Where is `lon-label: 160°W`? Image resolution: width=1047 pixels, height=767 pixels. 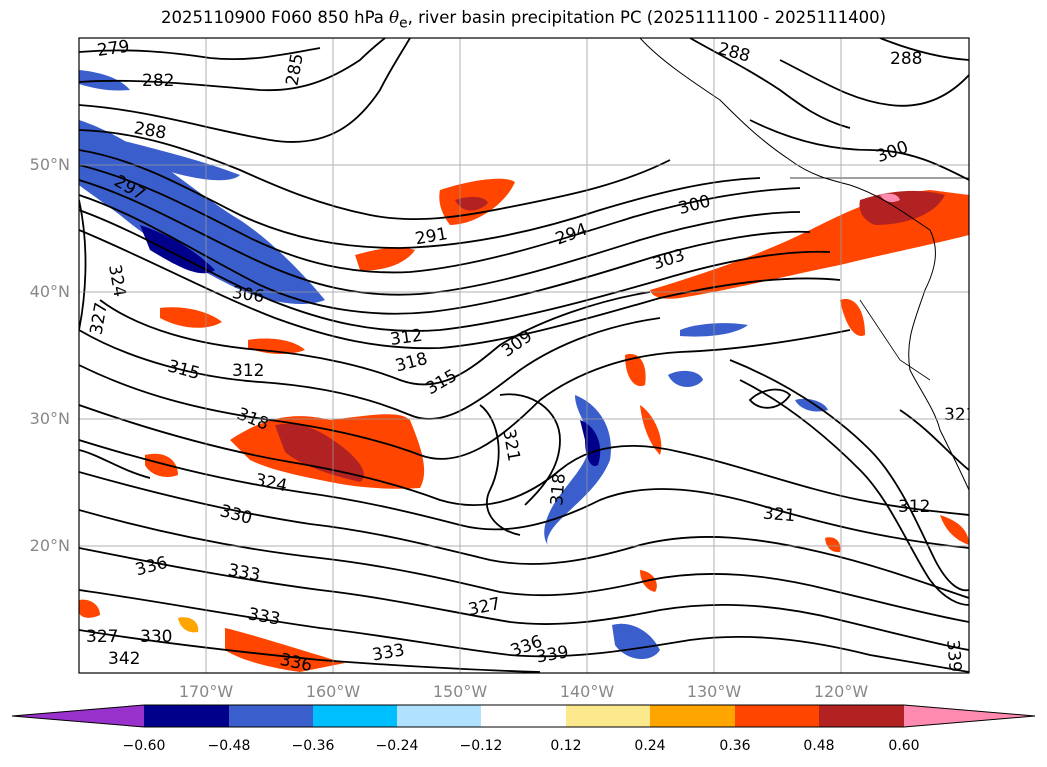
lon-label: 160°W is located at coordinates (333, 691).